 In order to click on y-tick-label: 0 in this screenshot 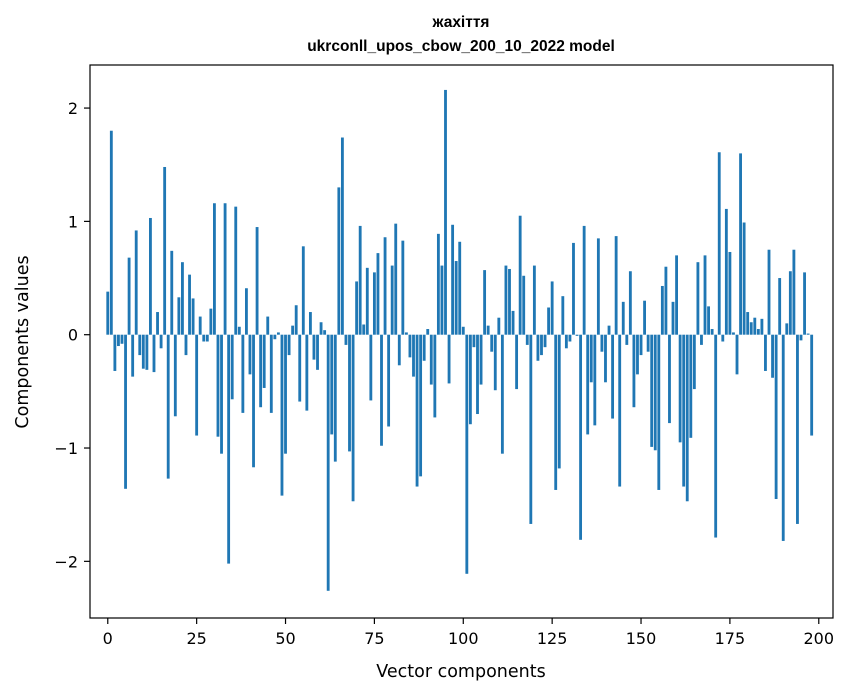, I will do `click(73, 335)`.